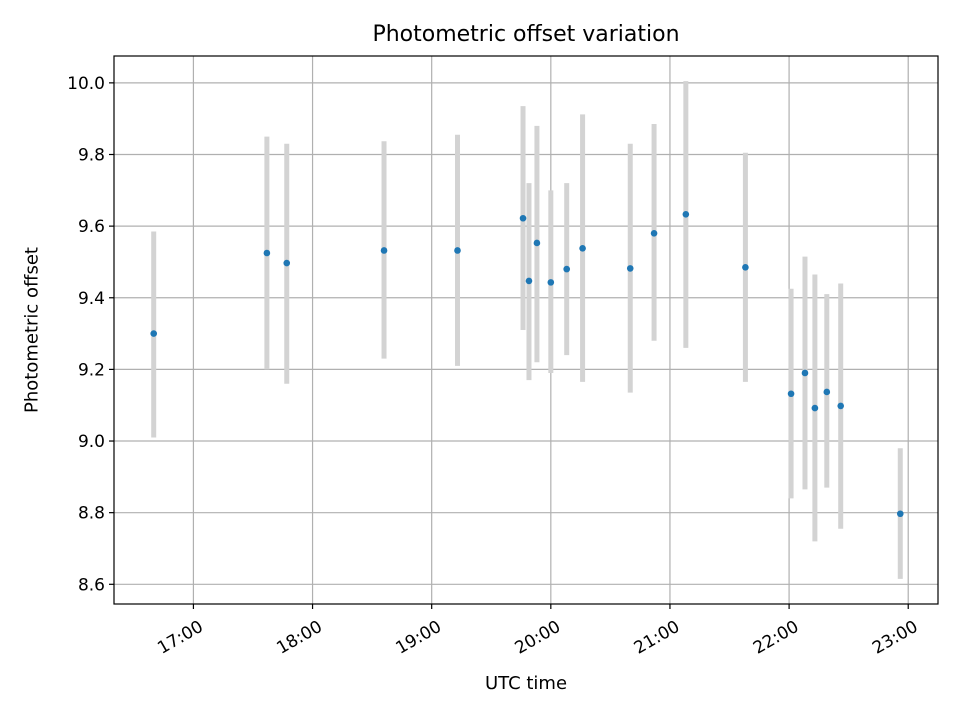  What do you see at coordinates (90, 334) in the screenshot?
I see `y-axis-ticks: 8.6 8.8 9.0 9.2 9.4 9.6 9.8 10.0` at bounding box center [90, 334].